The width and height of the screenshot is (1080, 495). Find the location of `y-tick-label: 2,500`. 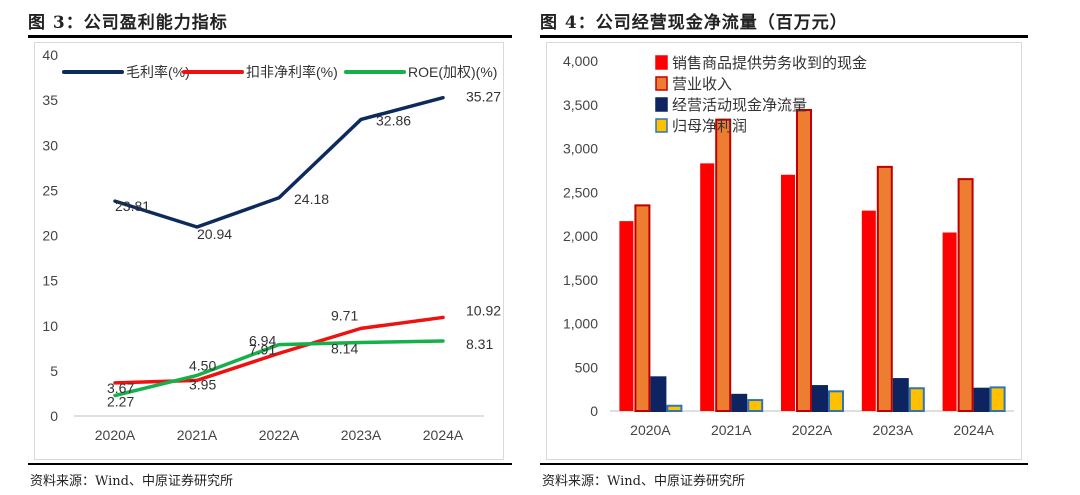

y-tick-label: 2,500 is located at coordinates (580, 192).